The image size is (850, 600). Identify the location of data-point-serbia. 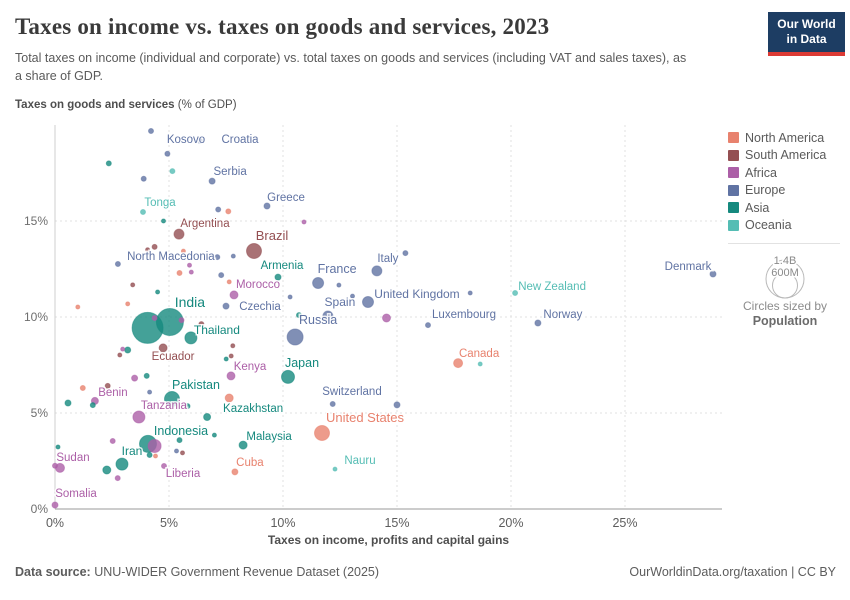
(212, 181).